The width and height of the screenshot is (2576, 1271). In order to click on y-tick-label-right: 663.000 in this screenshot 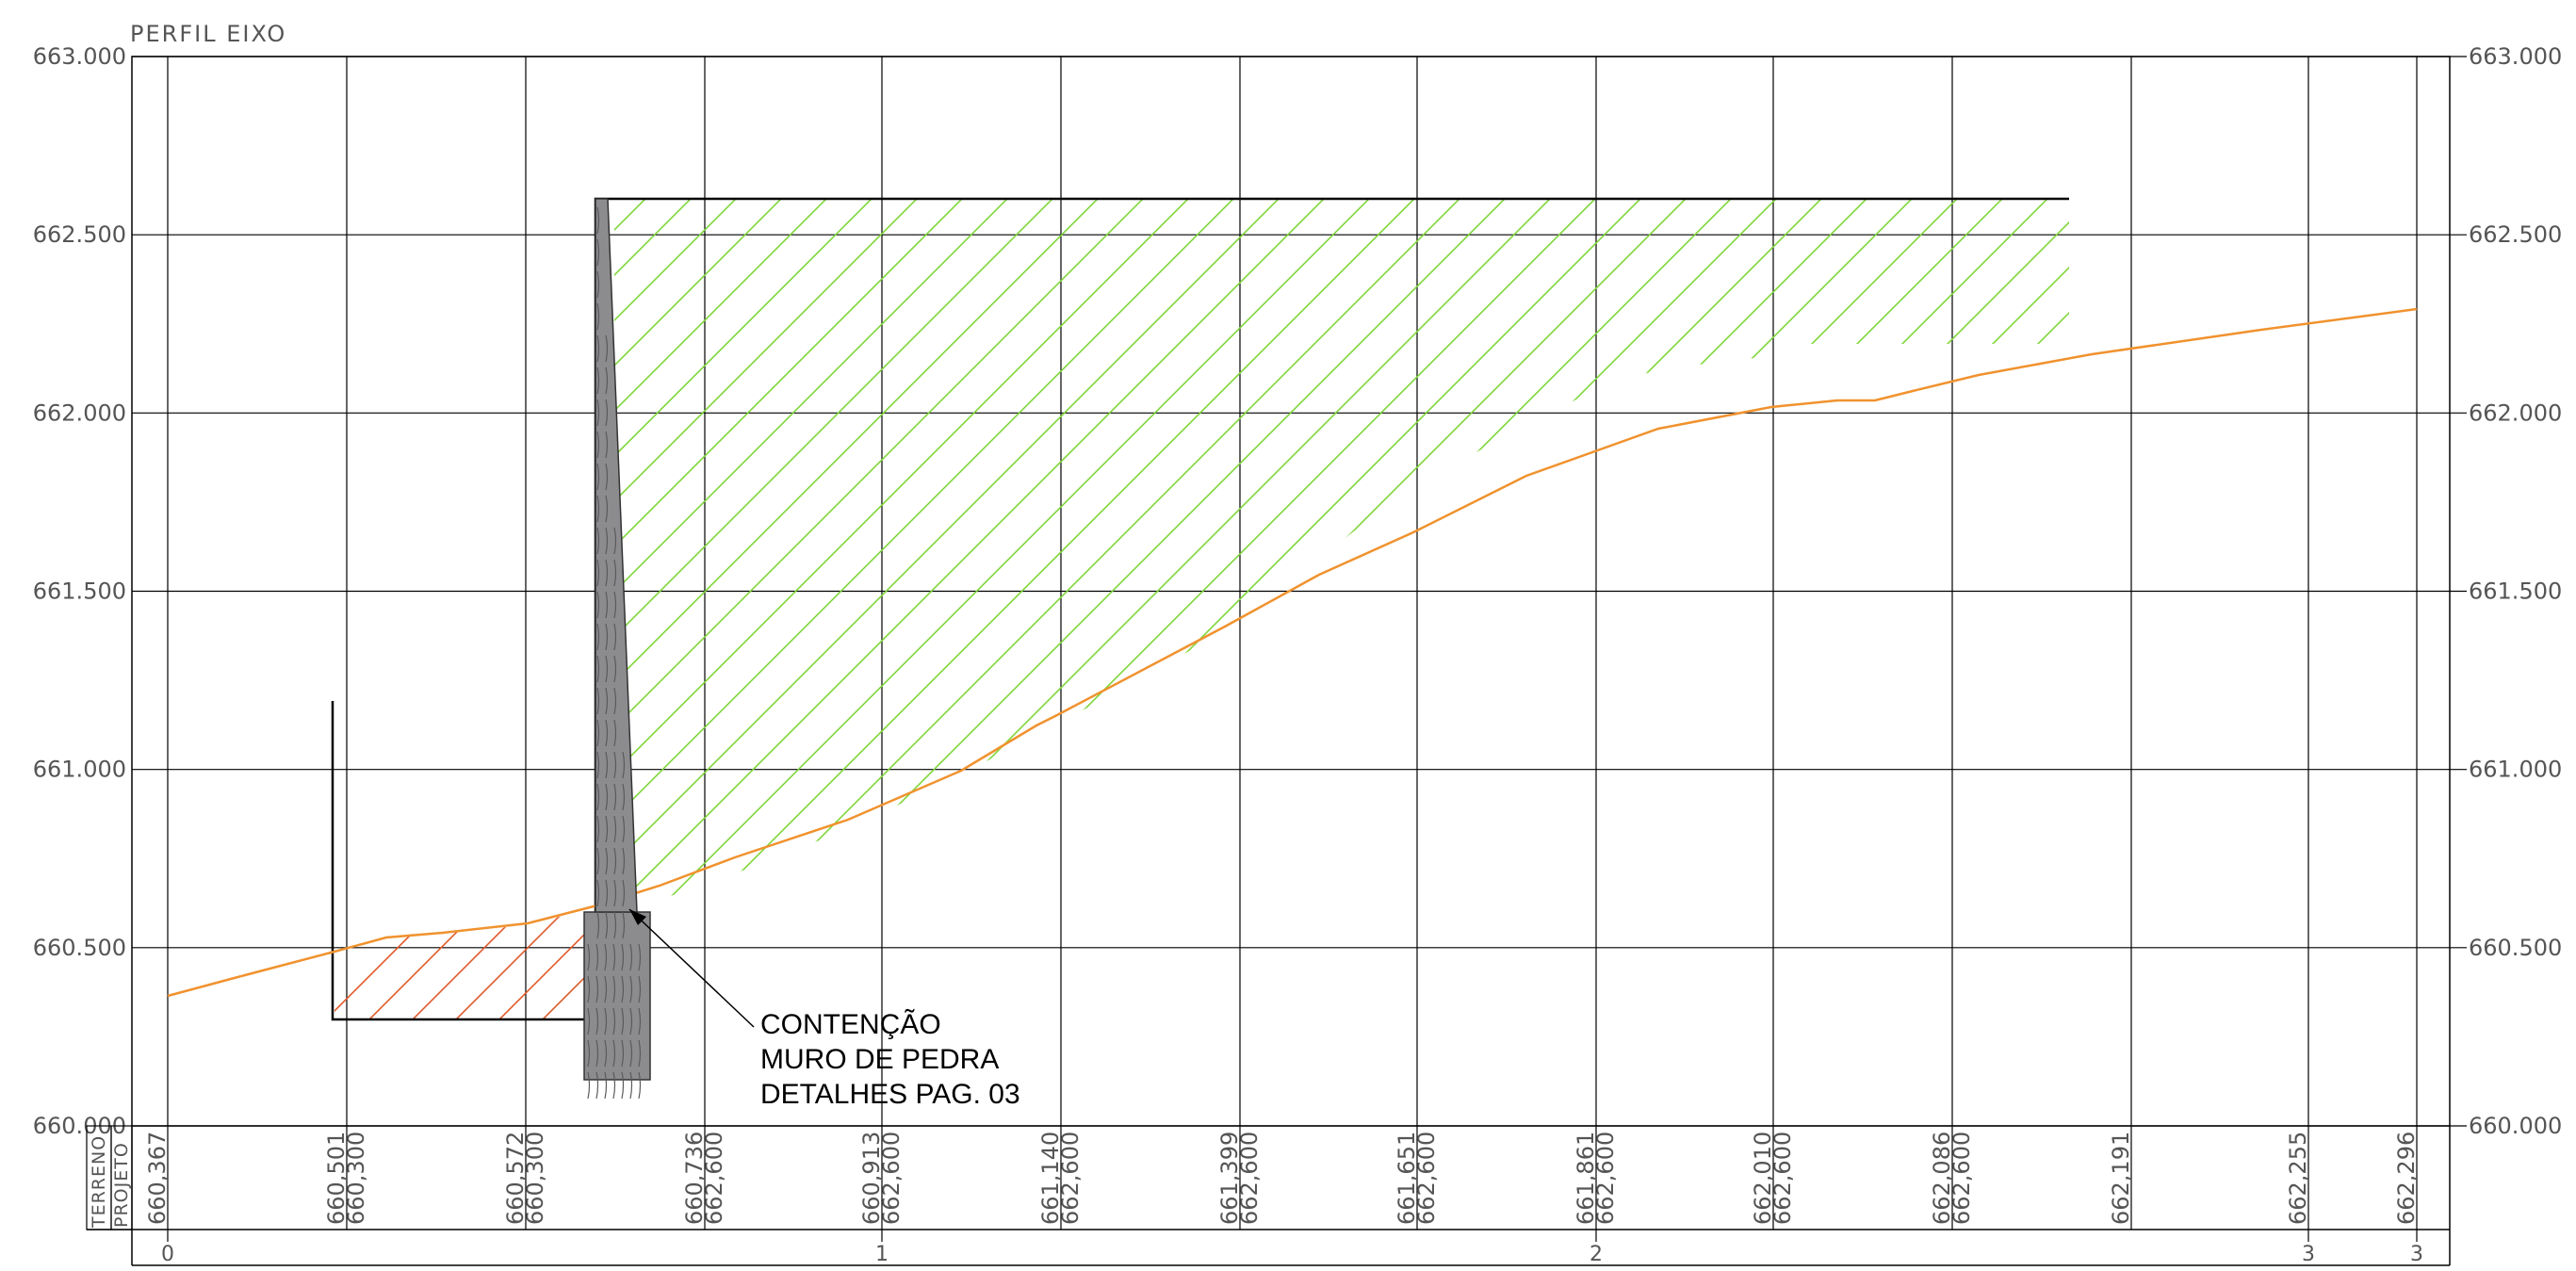, I will do `click(2515, 56)`.